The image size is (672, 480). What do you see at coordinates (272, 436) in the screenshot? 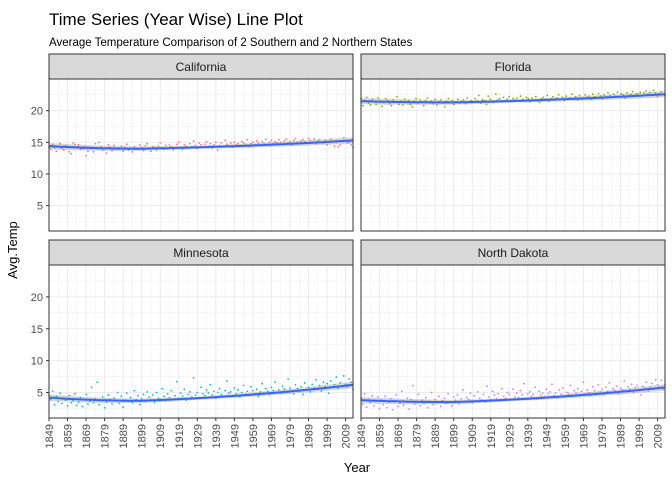
I see `x-tick-label: 1969` at bounding box center [272, 436].